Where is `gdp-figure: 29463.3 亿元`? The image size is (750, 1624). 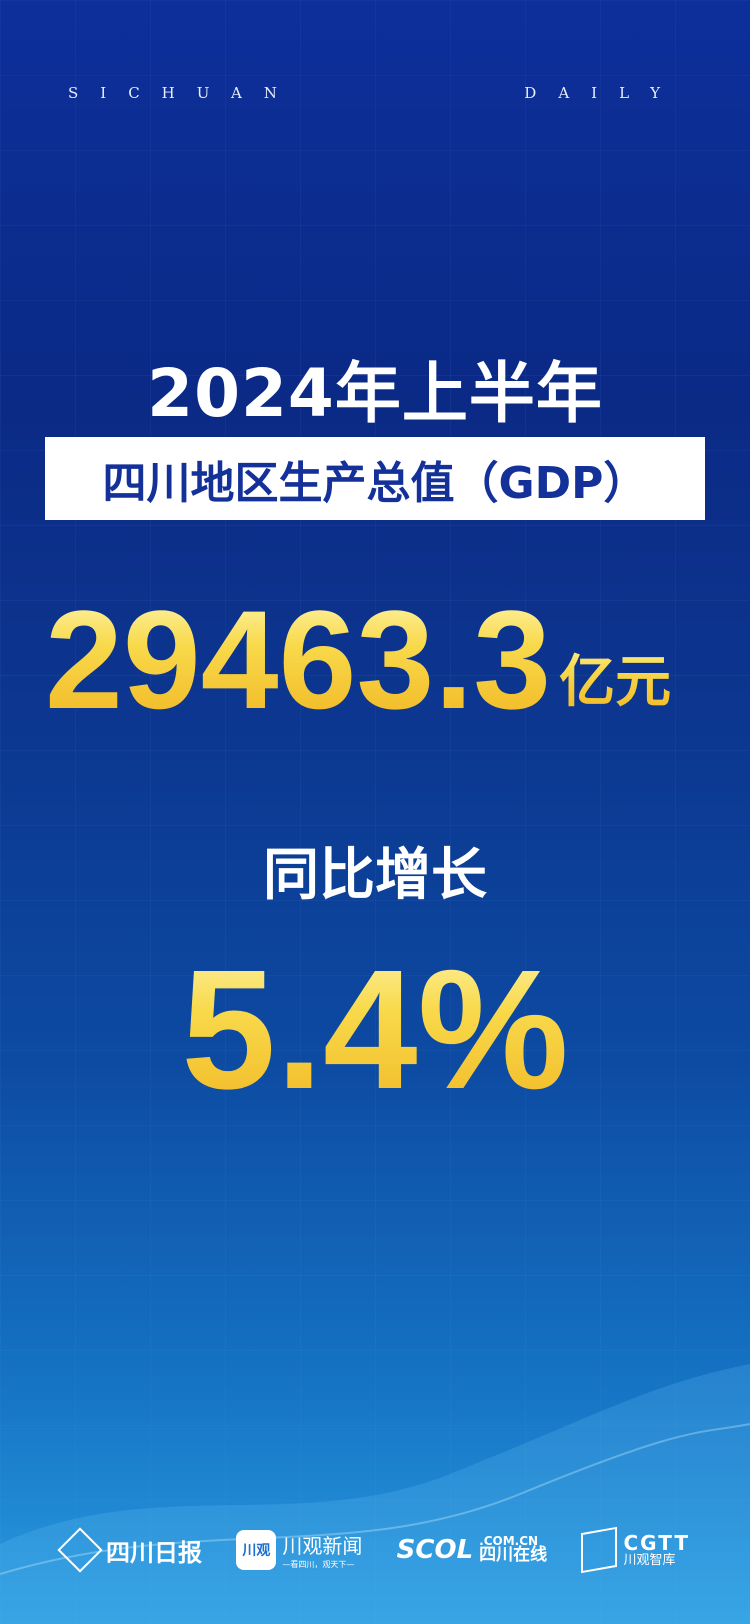 gdp-figure: 29463.3 亿元 is located at coordinates (375, 660).